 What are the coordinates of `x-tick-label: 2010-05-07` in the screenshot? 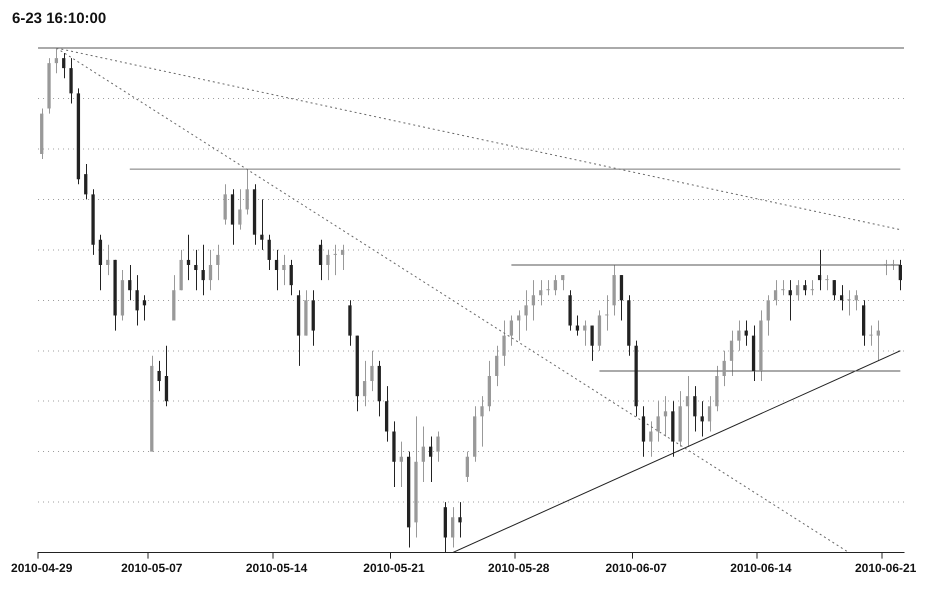 It's located at (152, 568).